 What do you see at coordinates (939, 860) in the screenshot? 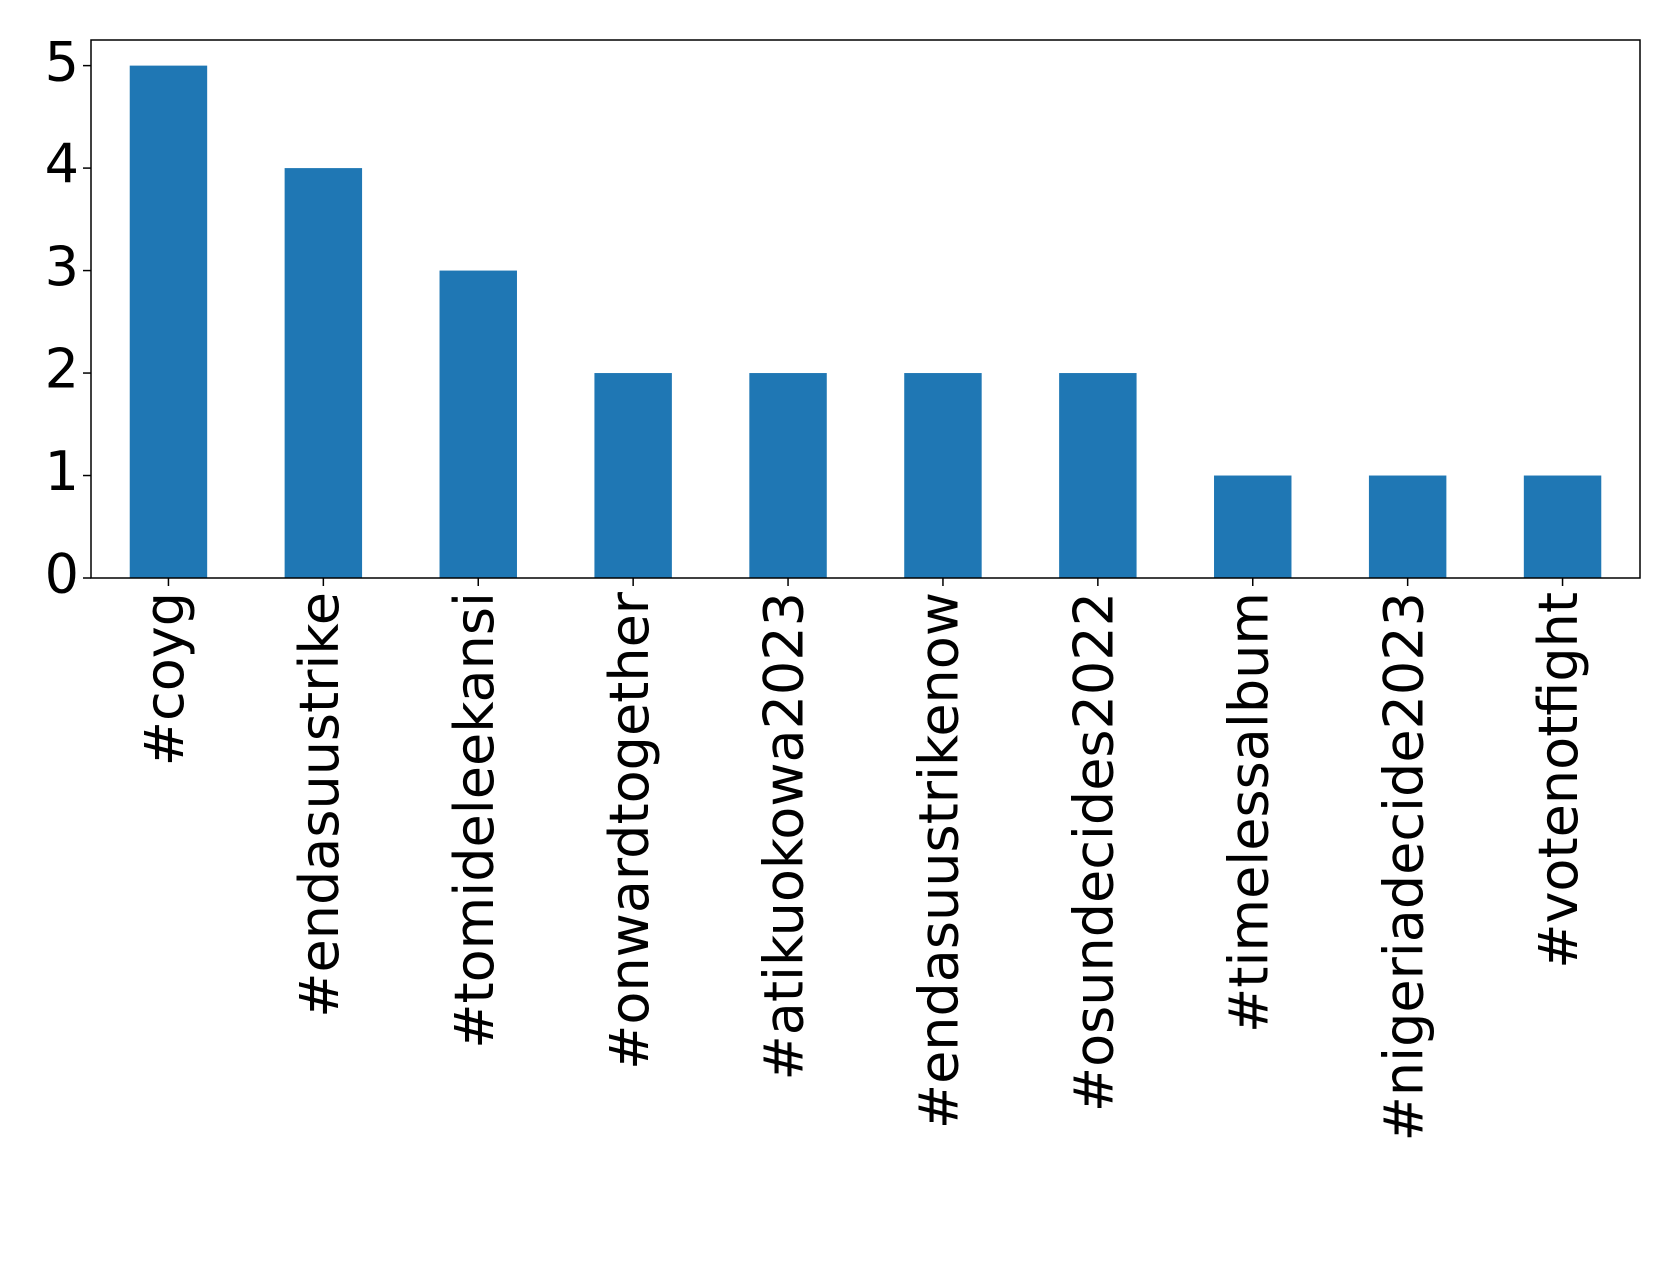
I see `x-tick-label: #endasuustrikenow` at bounding box center [939, 860].